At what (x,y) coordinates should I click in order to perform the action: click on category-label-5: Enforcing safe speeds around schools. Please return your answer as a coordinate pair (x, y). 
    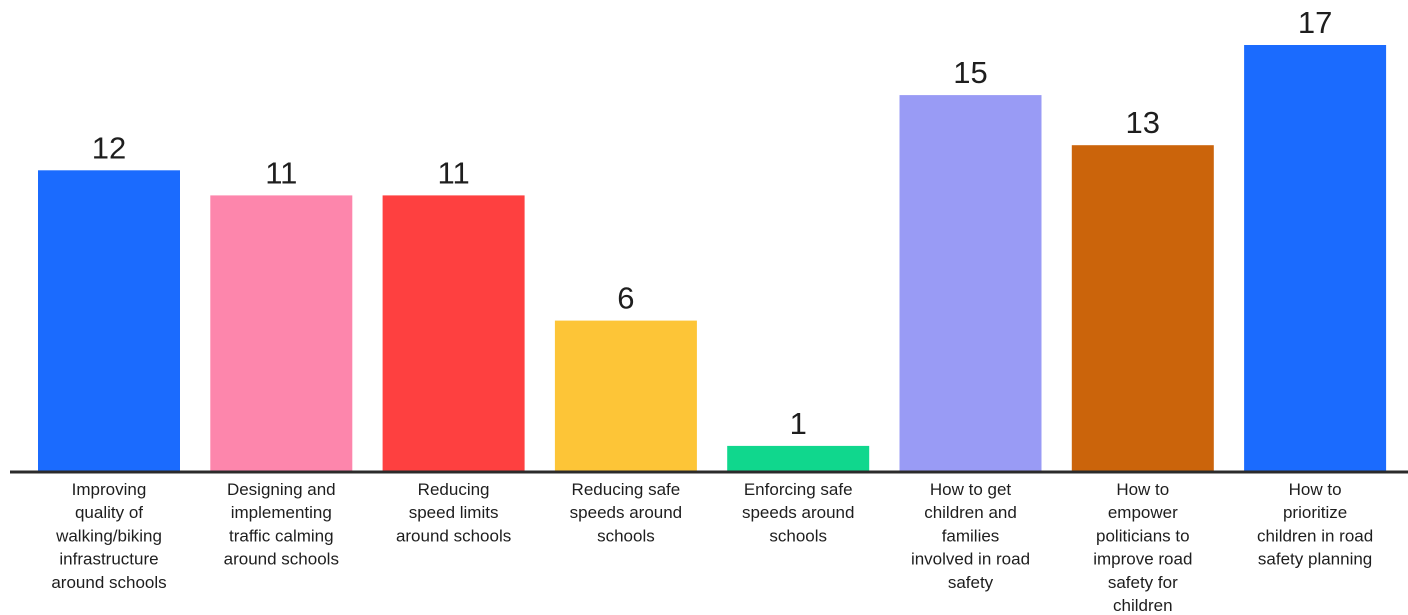
    Looking at the image, I should click on (798, 512).